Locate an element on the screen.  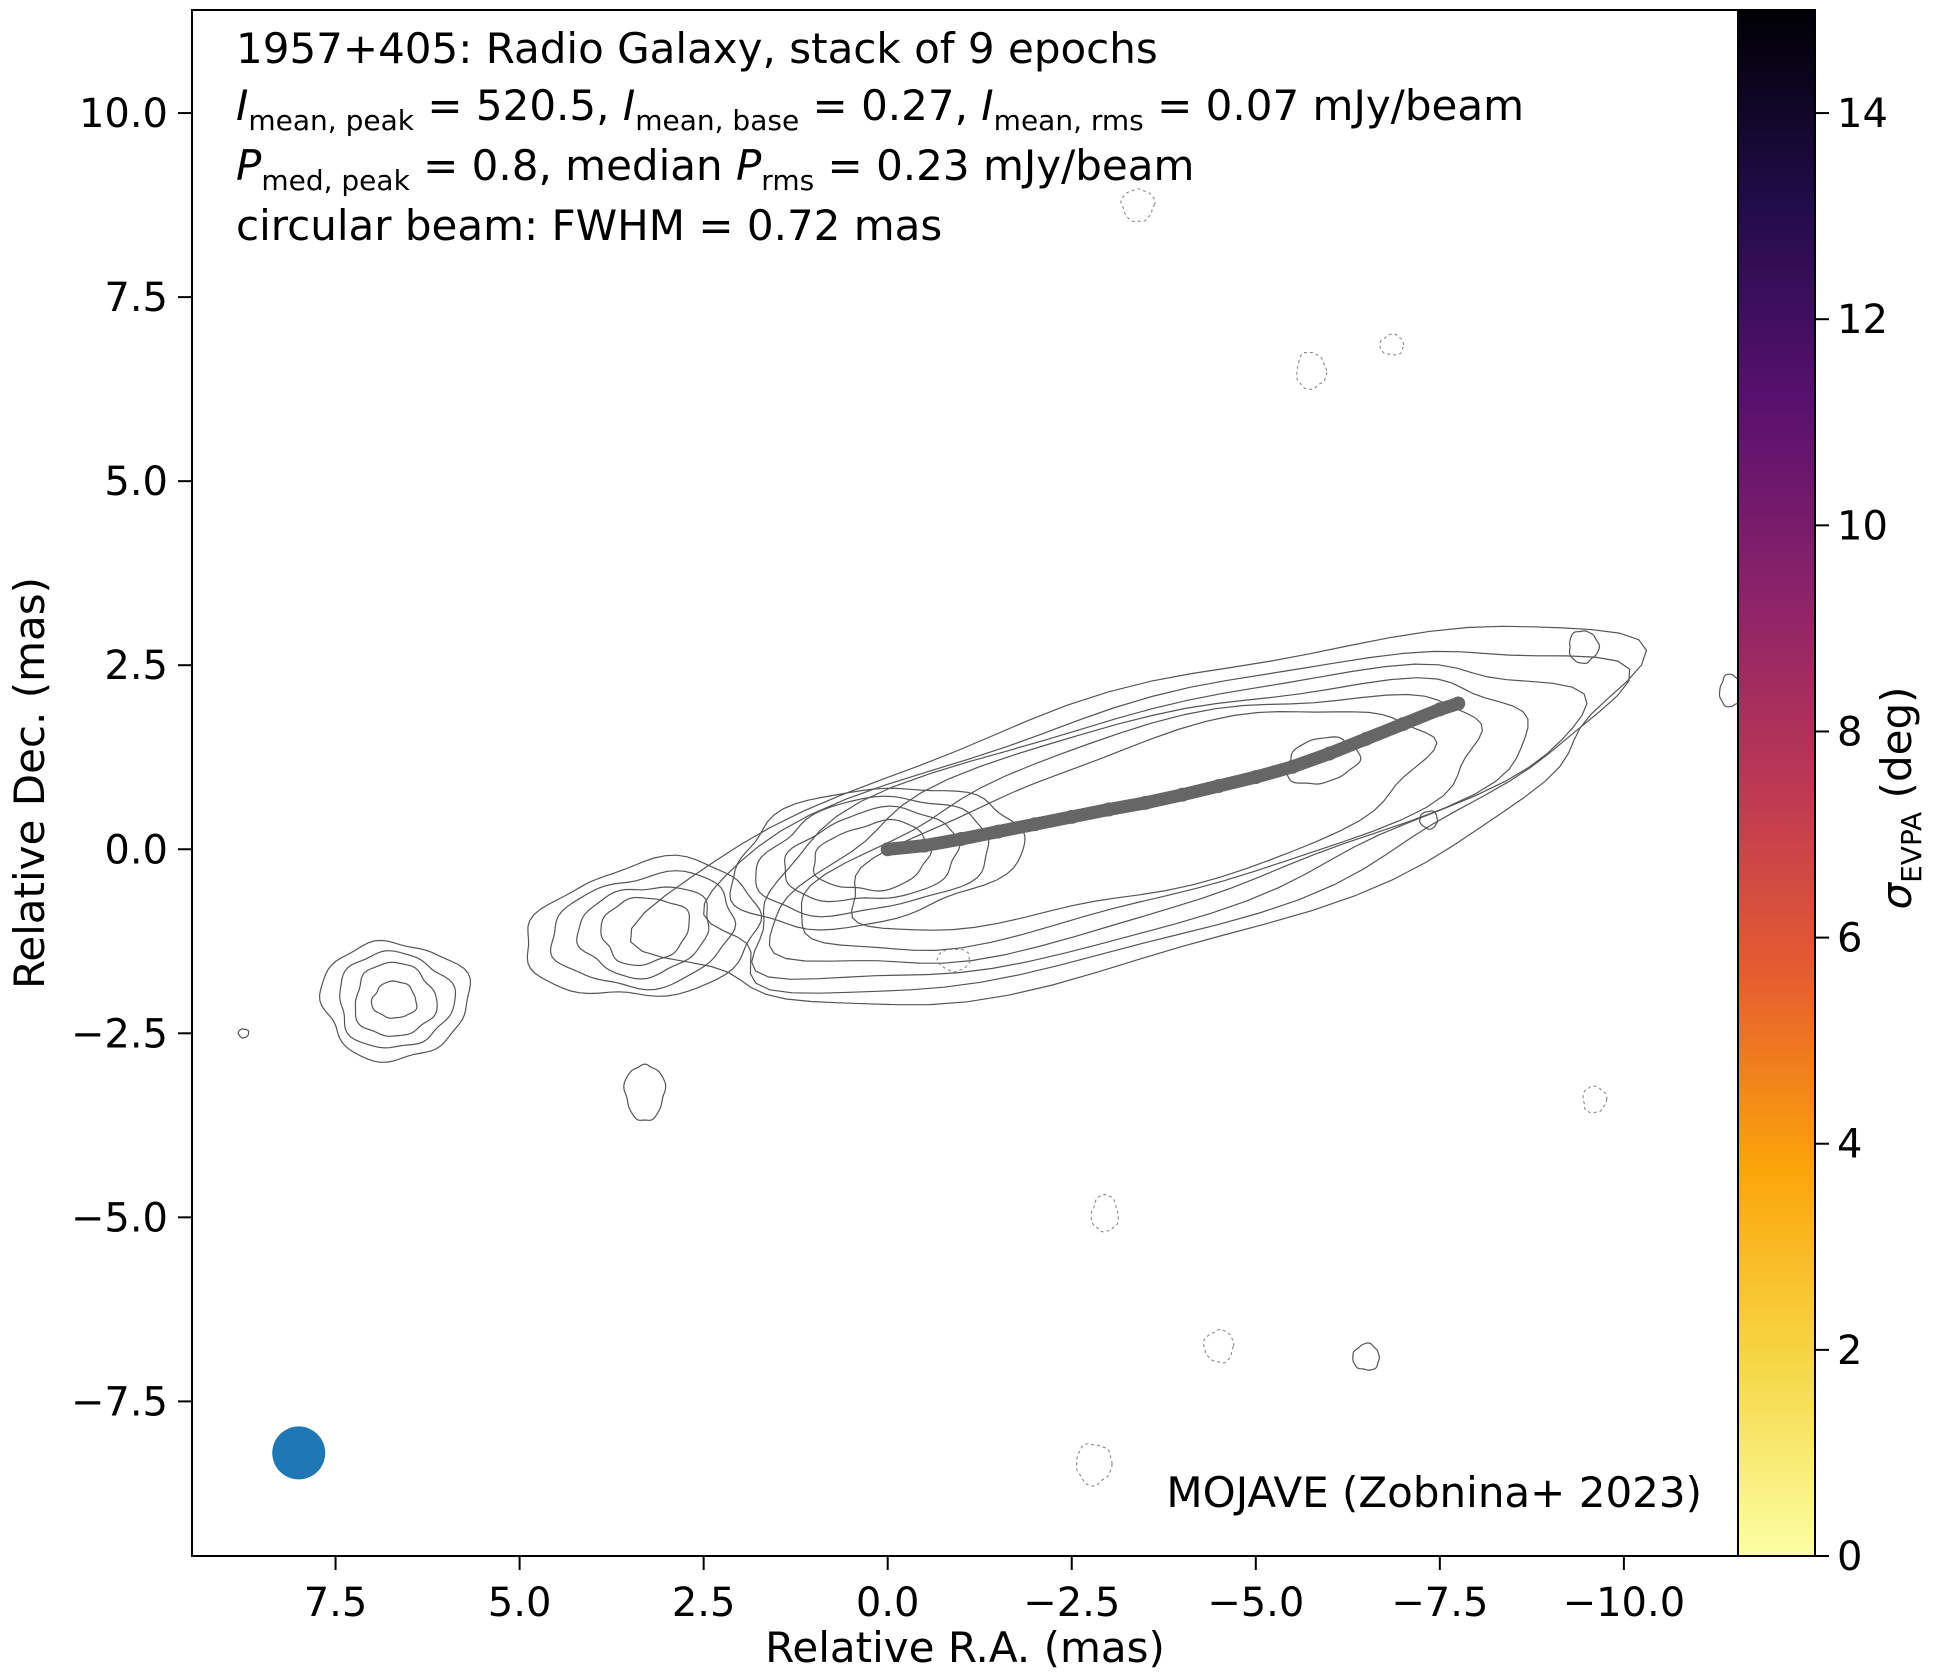
ridge-line is located at coordinates (1173, 776).